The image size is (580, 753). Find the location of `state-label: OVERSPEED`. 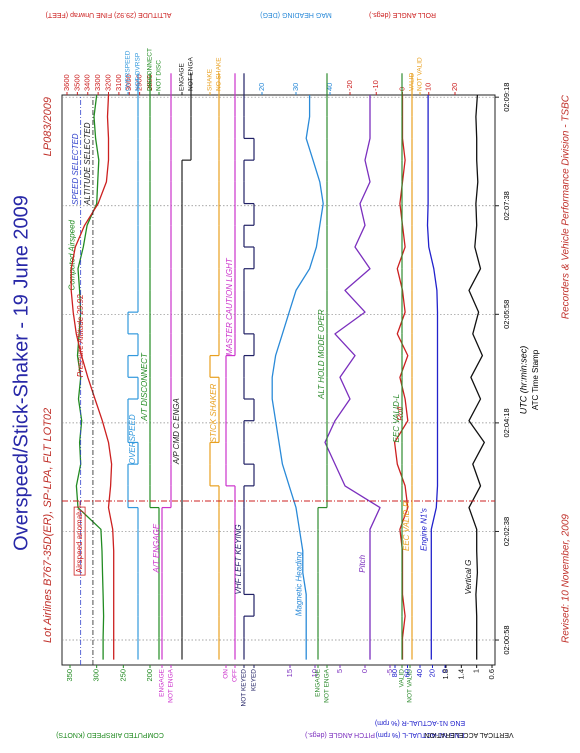

state-label: OVERSPEED is located at coordinates (128, 70).